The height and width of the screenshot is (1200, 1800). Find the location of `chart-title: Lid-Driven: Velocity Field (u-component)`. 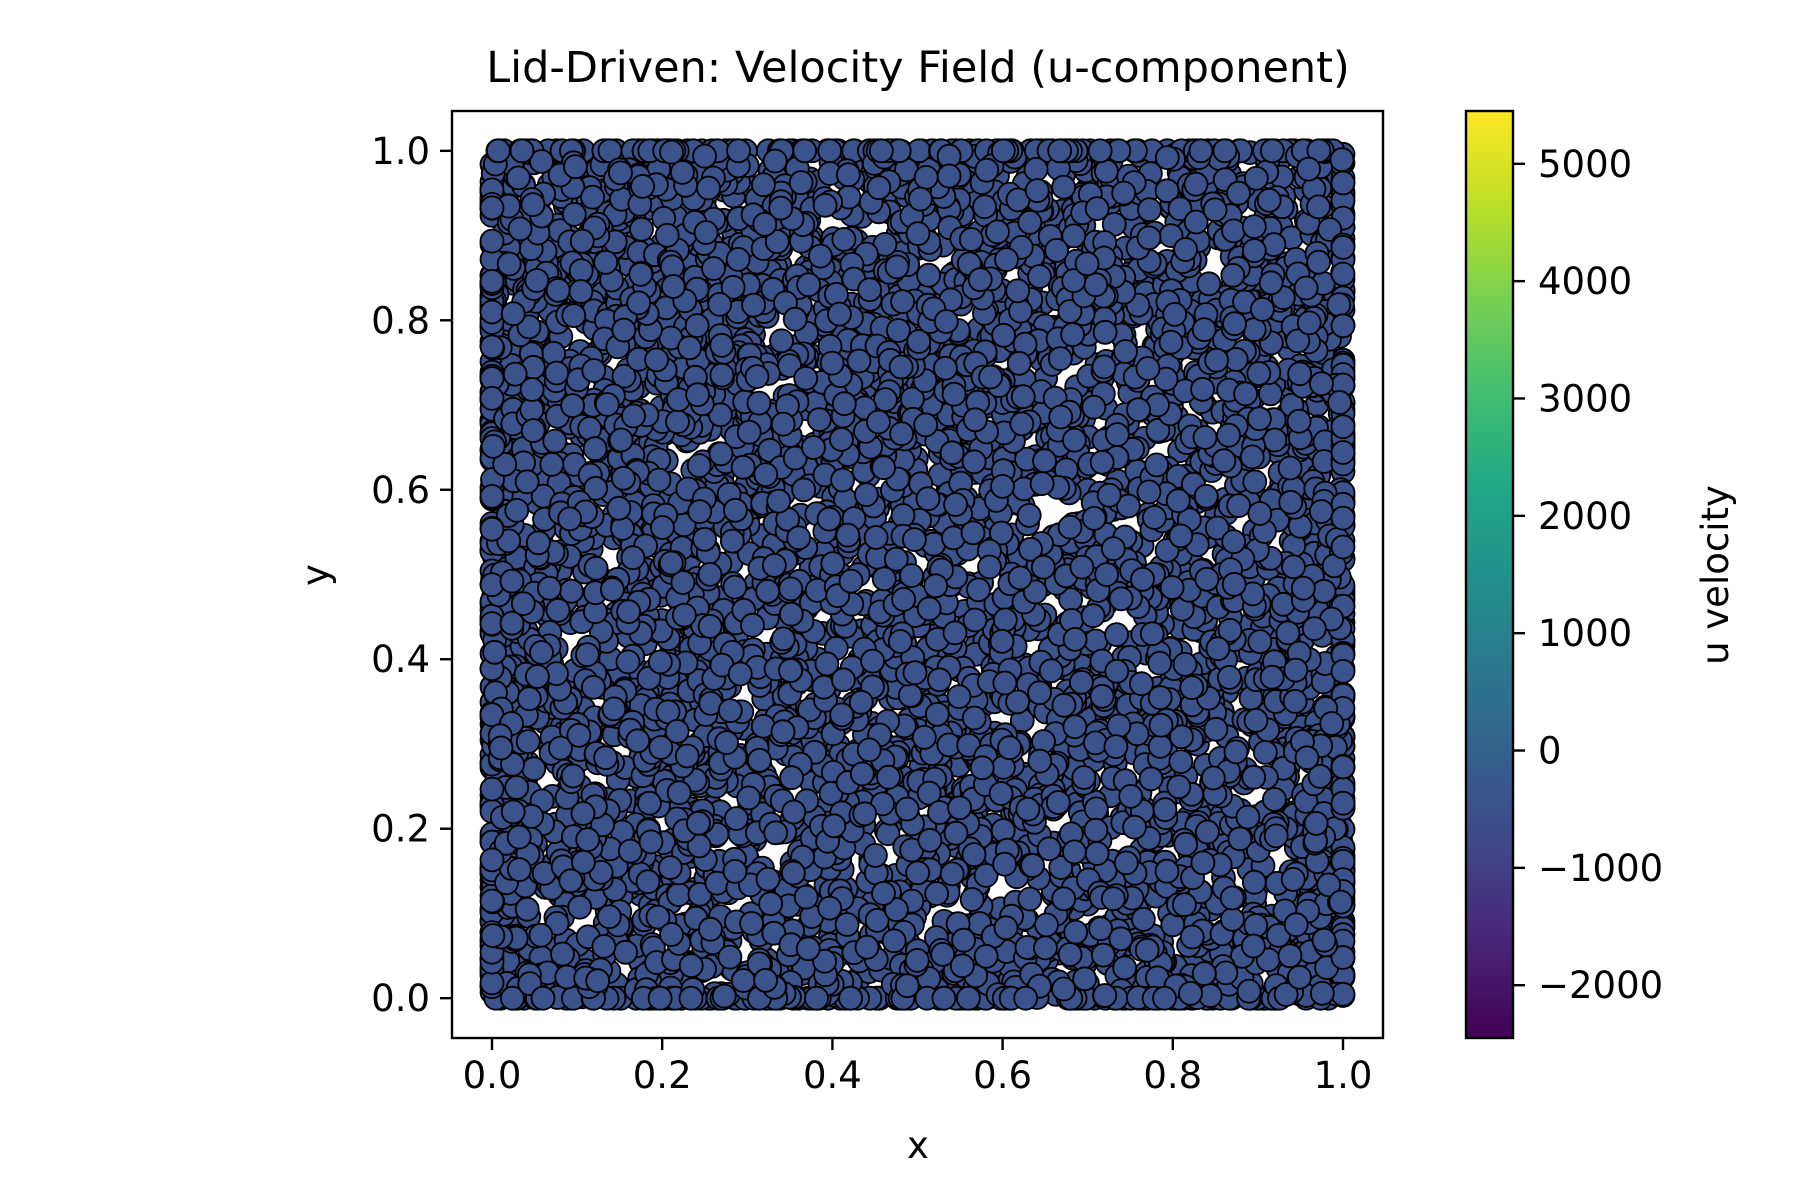

chart-title: Lid-Driven: Velocity Field (u-component) is located at coordinates (918, 68).